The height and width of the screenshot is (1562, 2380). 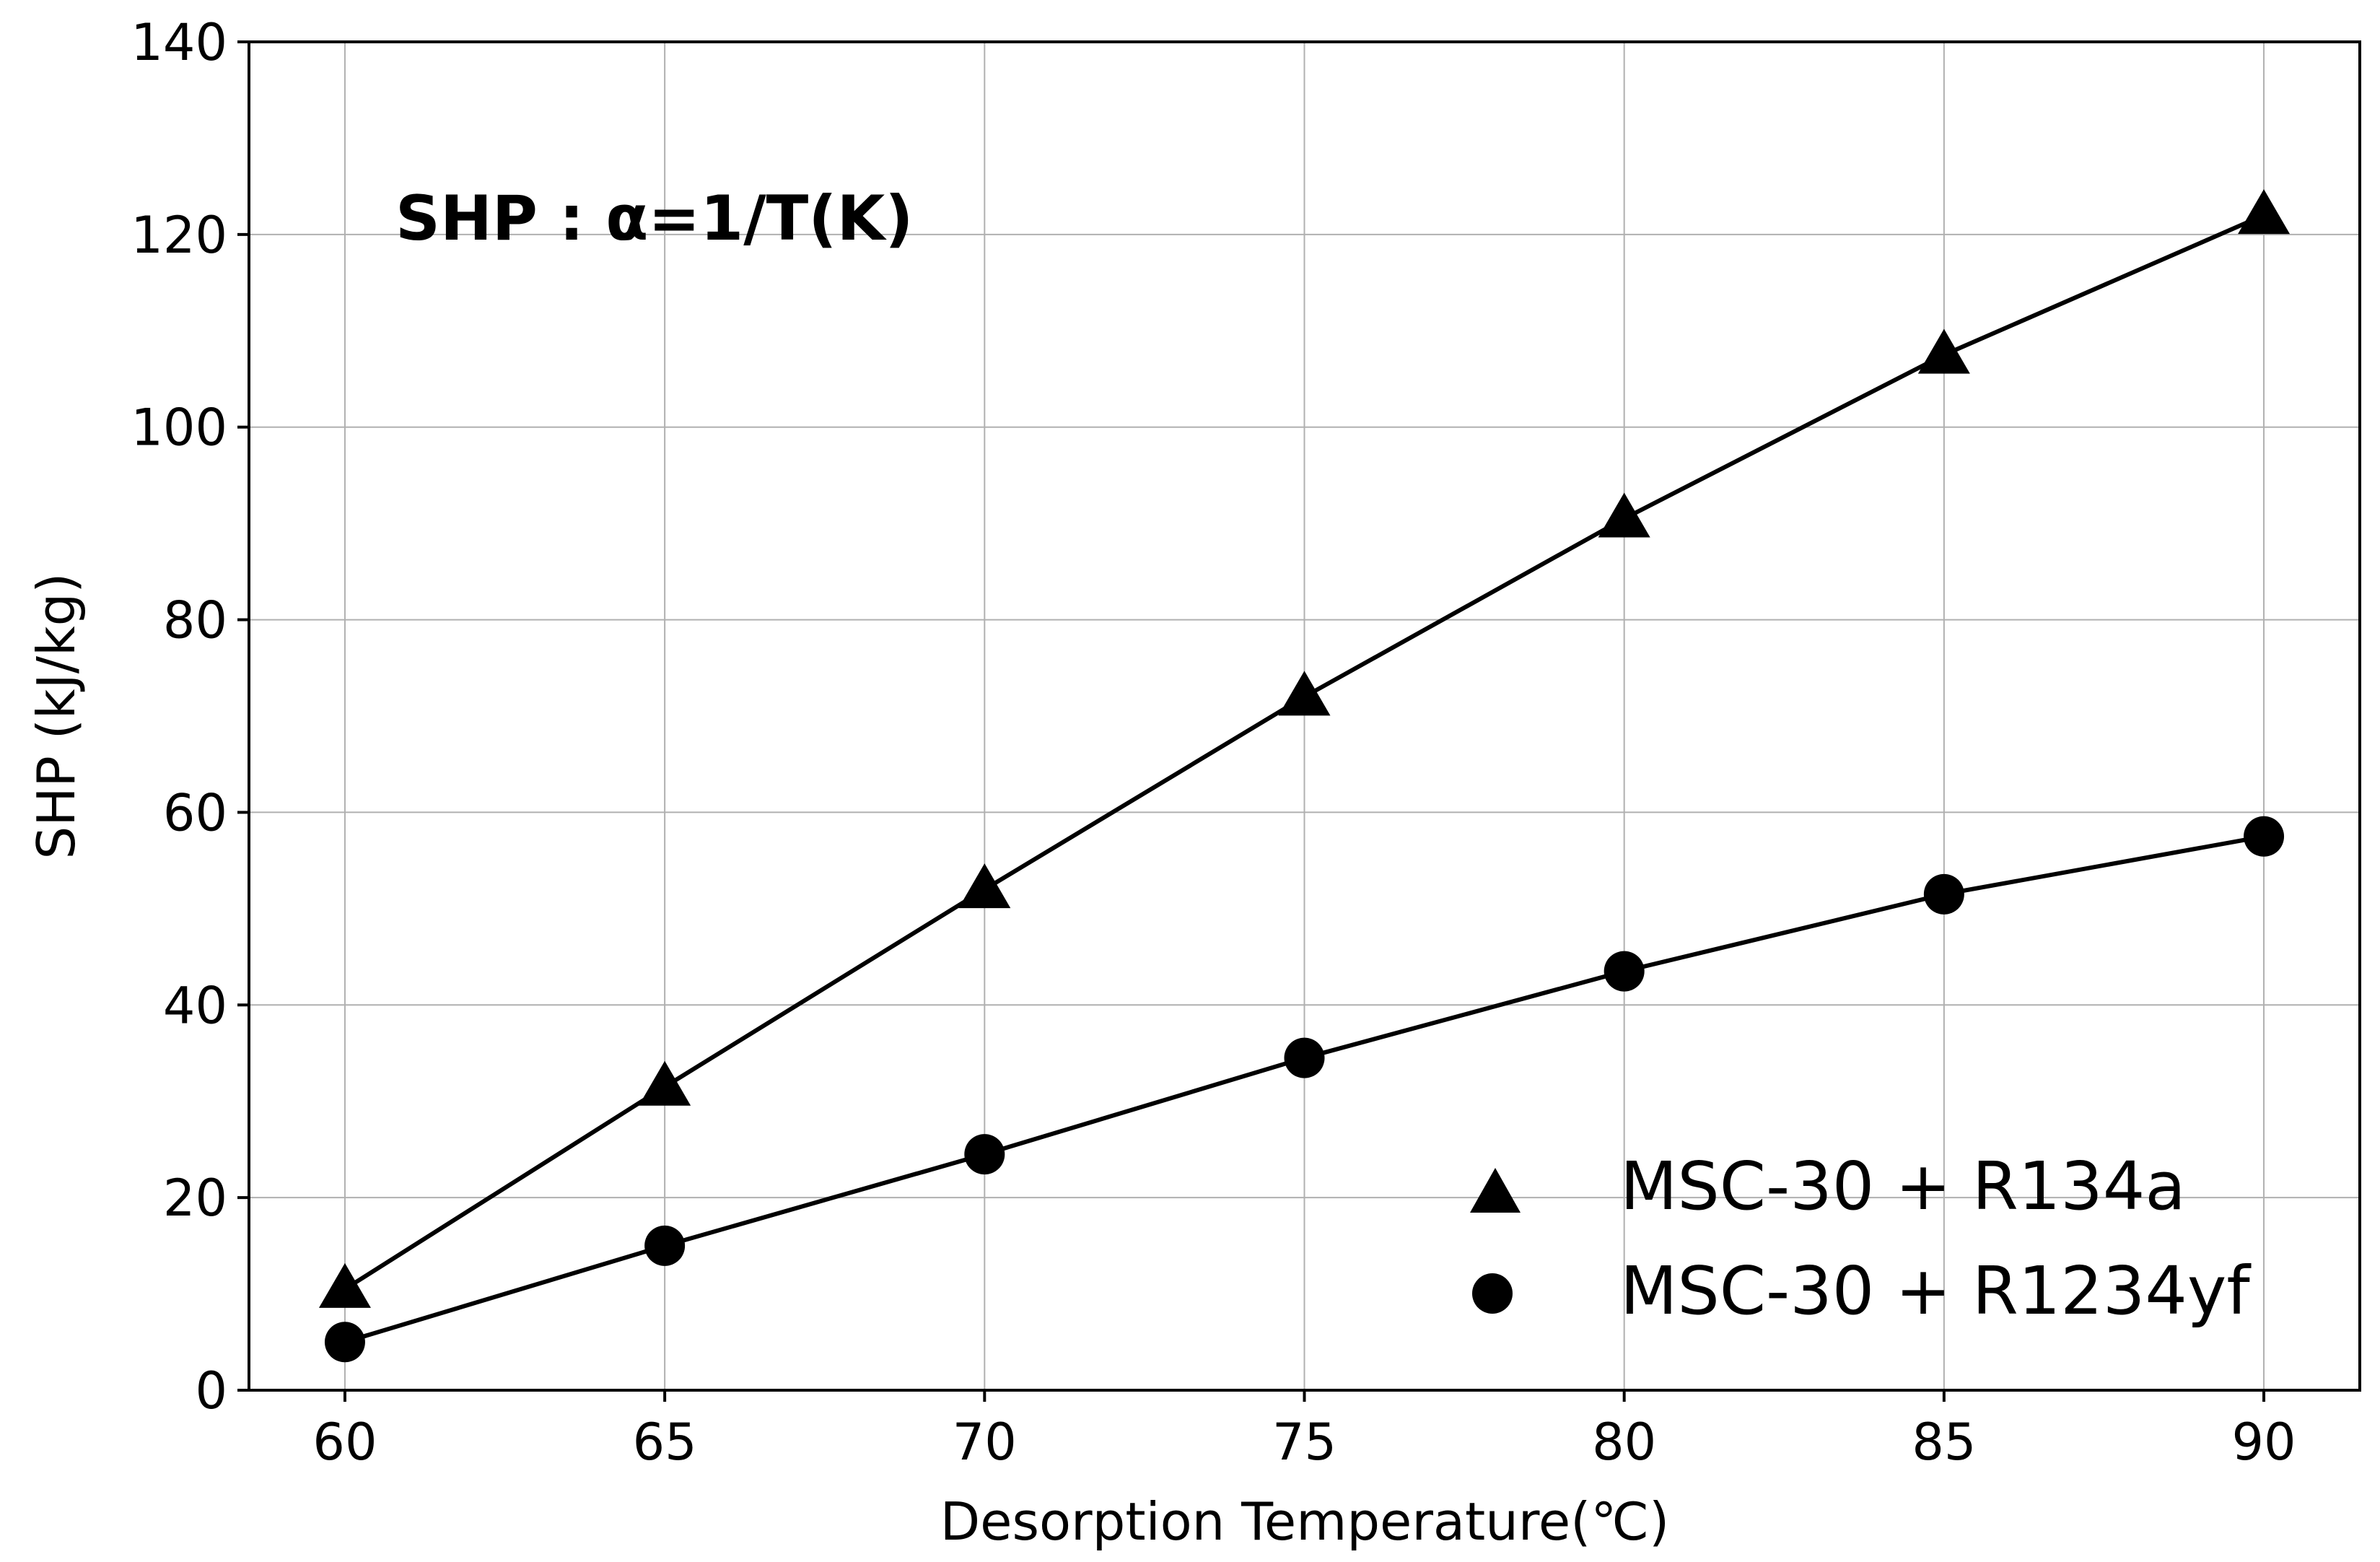 What do you see at coordinates (1495, 1190) in the screenshot?
I see `legend-marker-triangle` at bounding box center [1495, 1190].